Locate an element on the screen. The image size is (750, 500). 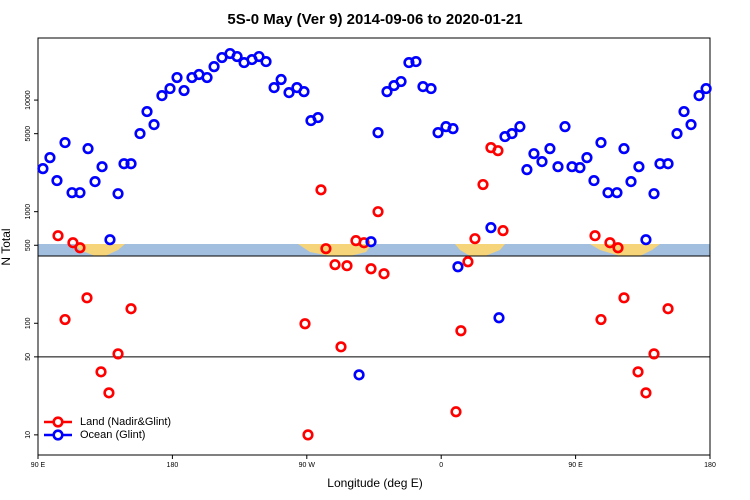
x-axis-label: Longitude (deg E) is located at coordinates (374, 483).